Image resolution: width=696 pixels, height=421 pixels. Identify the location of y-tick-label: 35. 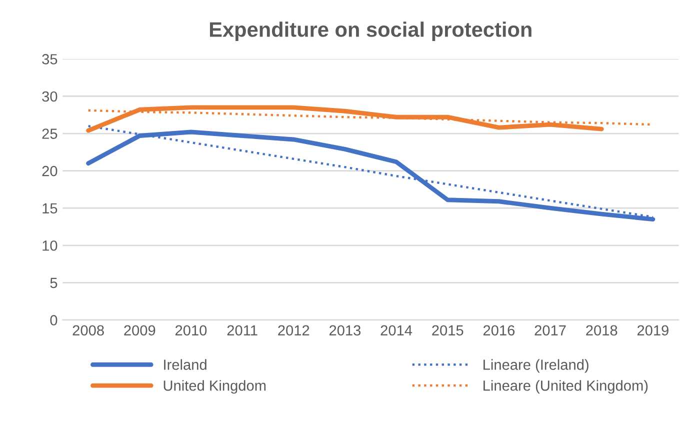
(50, 59).